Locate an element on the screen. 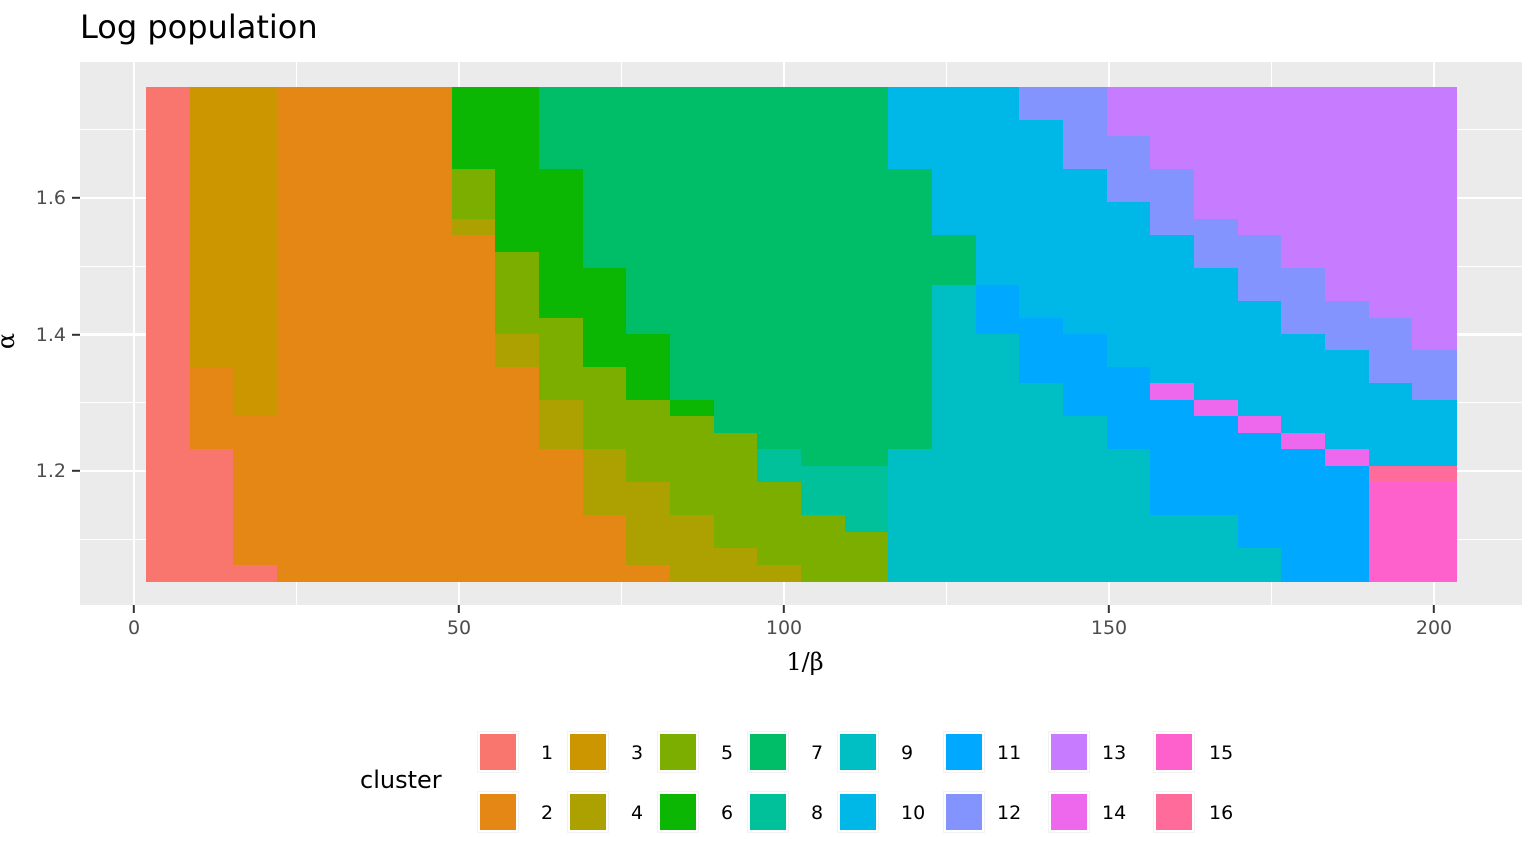  legend-label: 8 is located at coordinates (817, 813).